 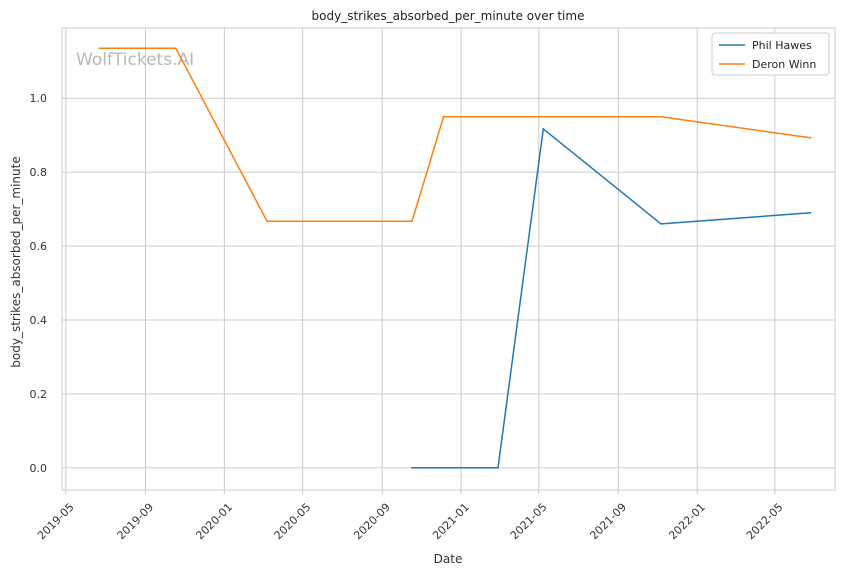 What do you see at coordinates (782, 45) in the screenshot?
I see `legend-label-phil-hawes: Phil Hawes` at bounding box center [782, 45].